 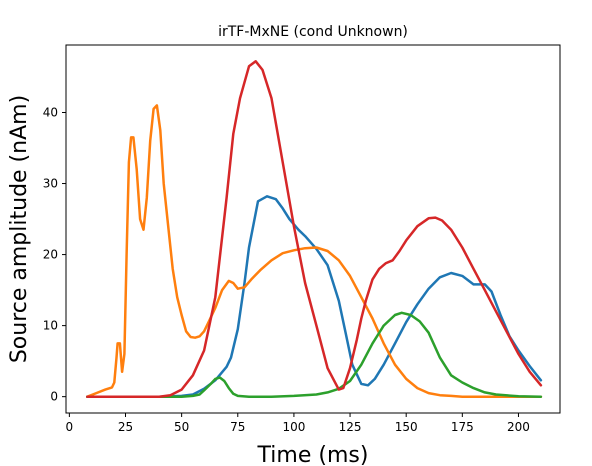 I want to click on y-tick-label: 30, so click(x=50, y=184).